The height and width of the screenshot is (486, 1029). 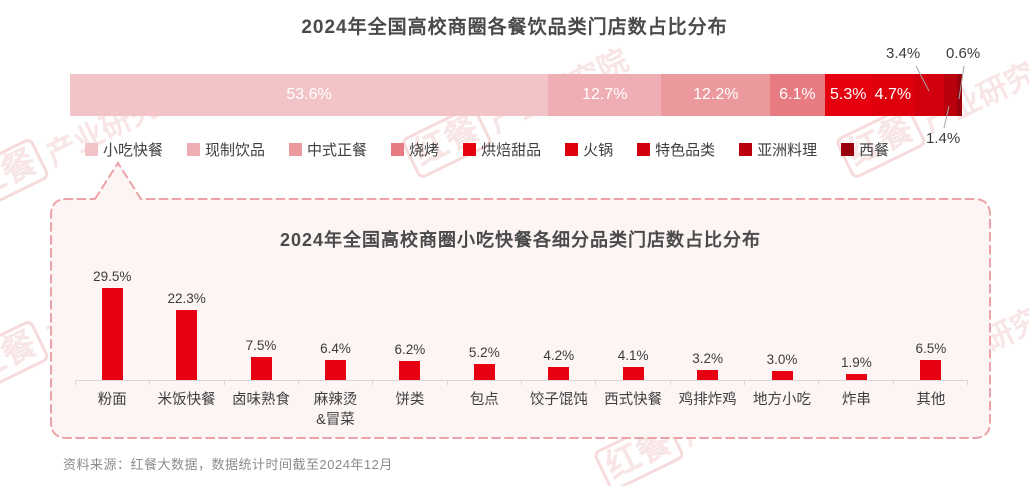 I want to click on bar-value-label: 29.5%, so click(x=112, y=276).